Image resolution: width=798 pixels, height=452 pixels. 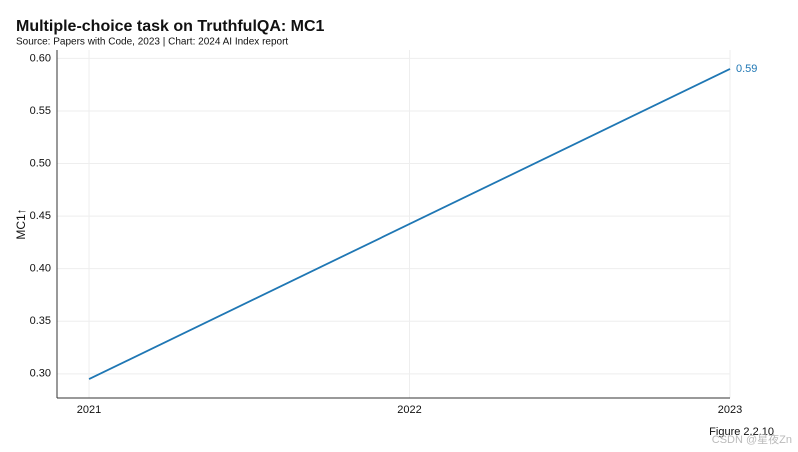 I want to click on y-tick-label: 0.35, so click(x=40, y=321).